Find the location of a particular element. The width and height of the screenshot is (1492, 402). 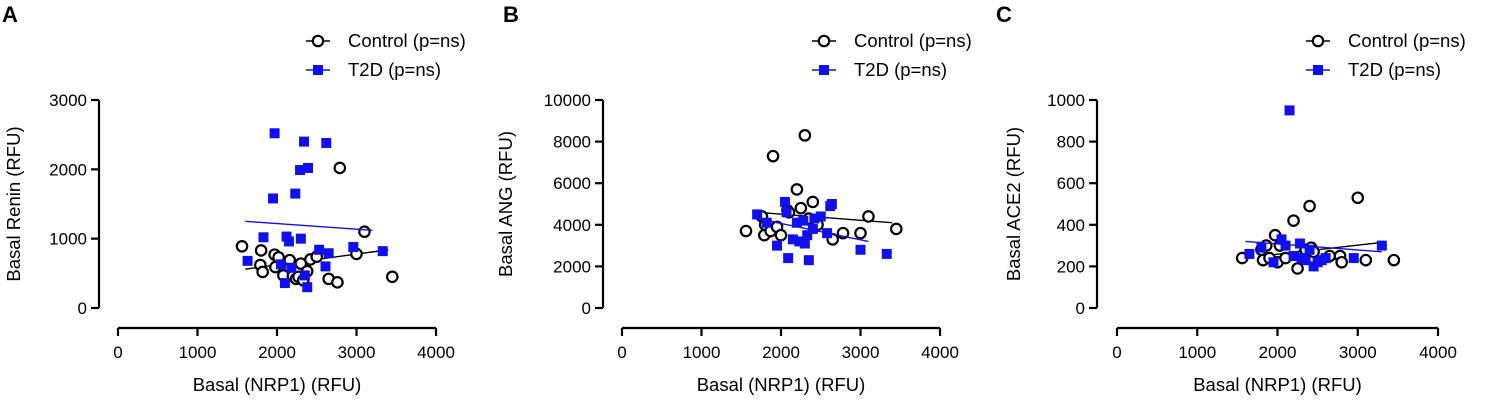

y-tick-label: 2000 is located at coordinates (572, 266).